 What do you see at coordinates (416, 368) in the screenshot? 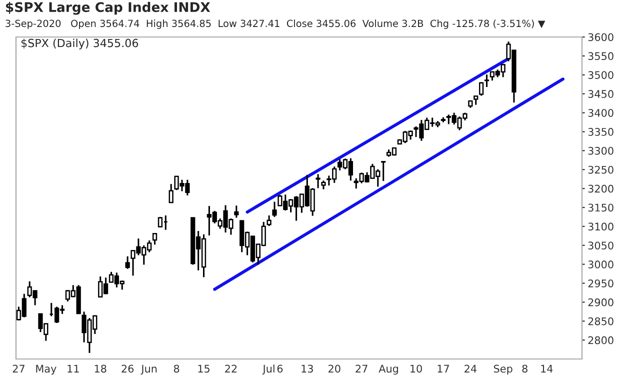
I see `x-tick-label: 10` at bounding box center [416, 368].